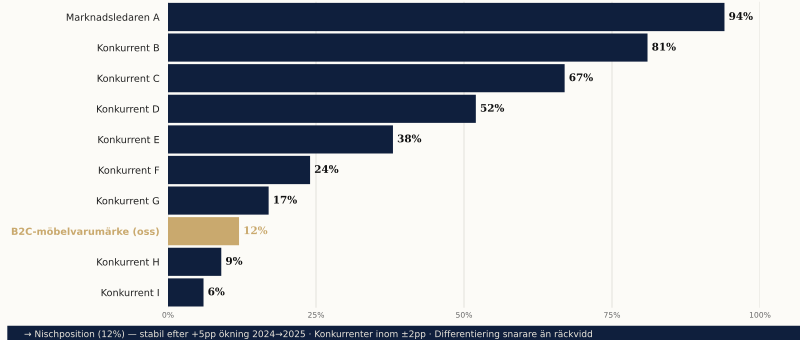 The width and height of the screenshot is (800, 340). I want to click on data-label: 17%, so click(285, 200).